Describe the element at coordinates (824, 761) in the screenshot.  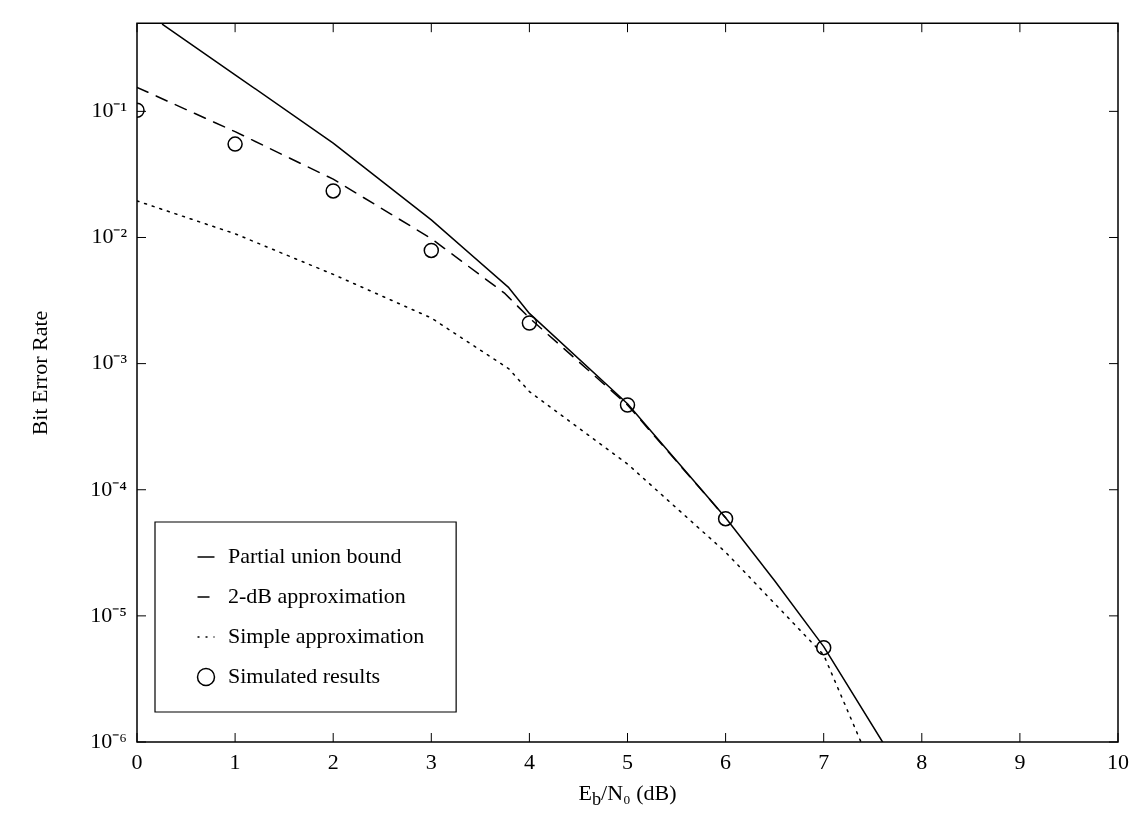
I see `x-tick-label: 7` at that location.